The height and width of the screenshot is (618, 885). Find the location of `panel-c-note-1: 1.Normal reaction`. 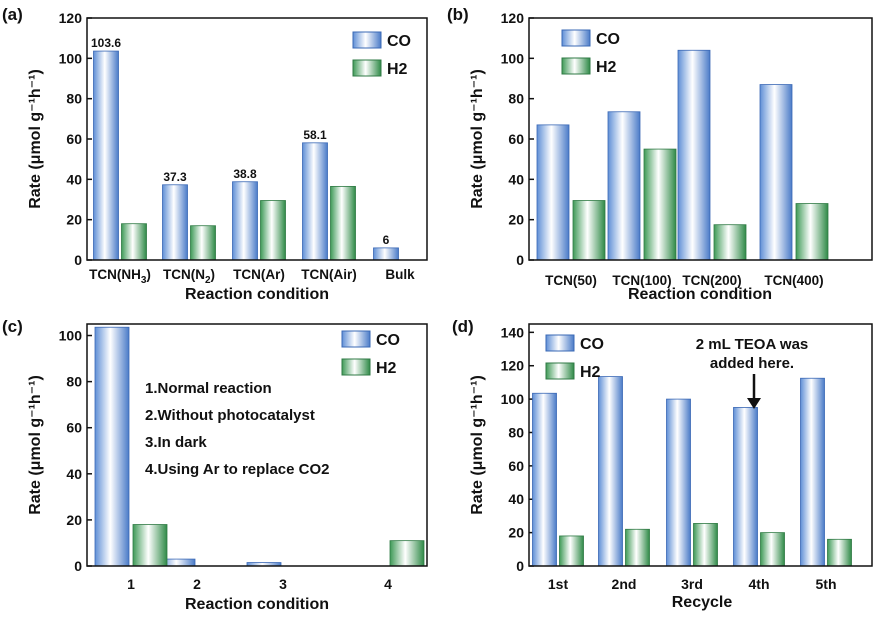

panel-c-note-1: 1.Normal reaction is located at coordinates (208, 388).